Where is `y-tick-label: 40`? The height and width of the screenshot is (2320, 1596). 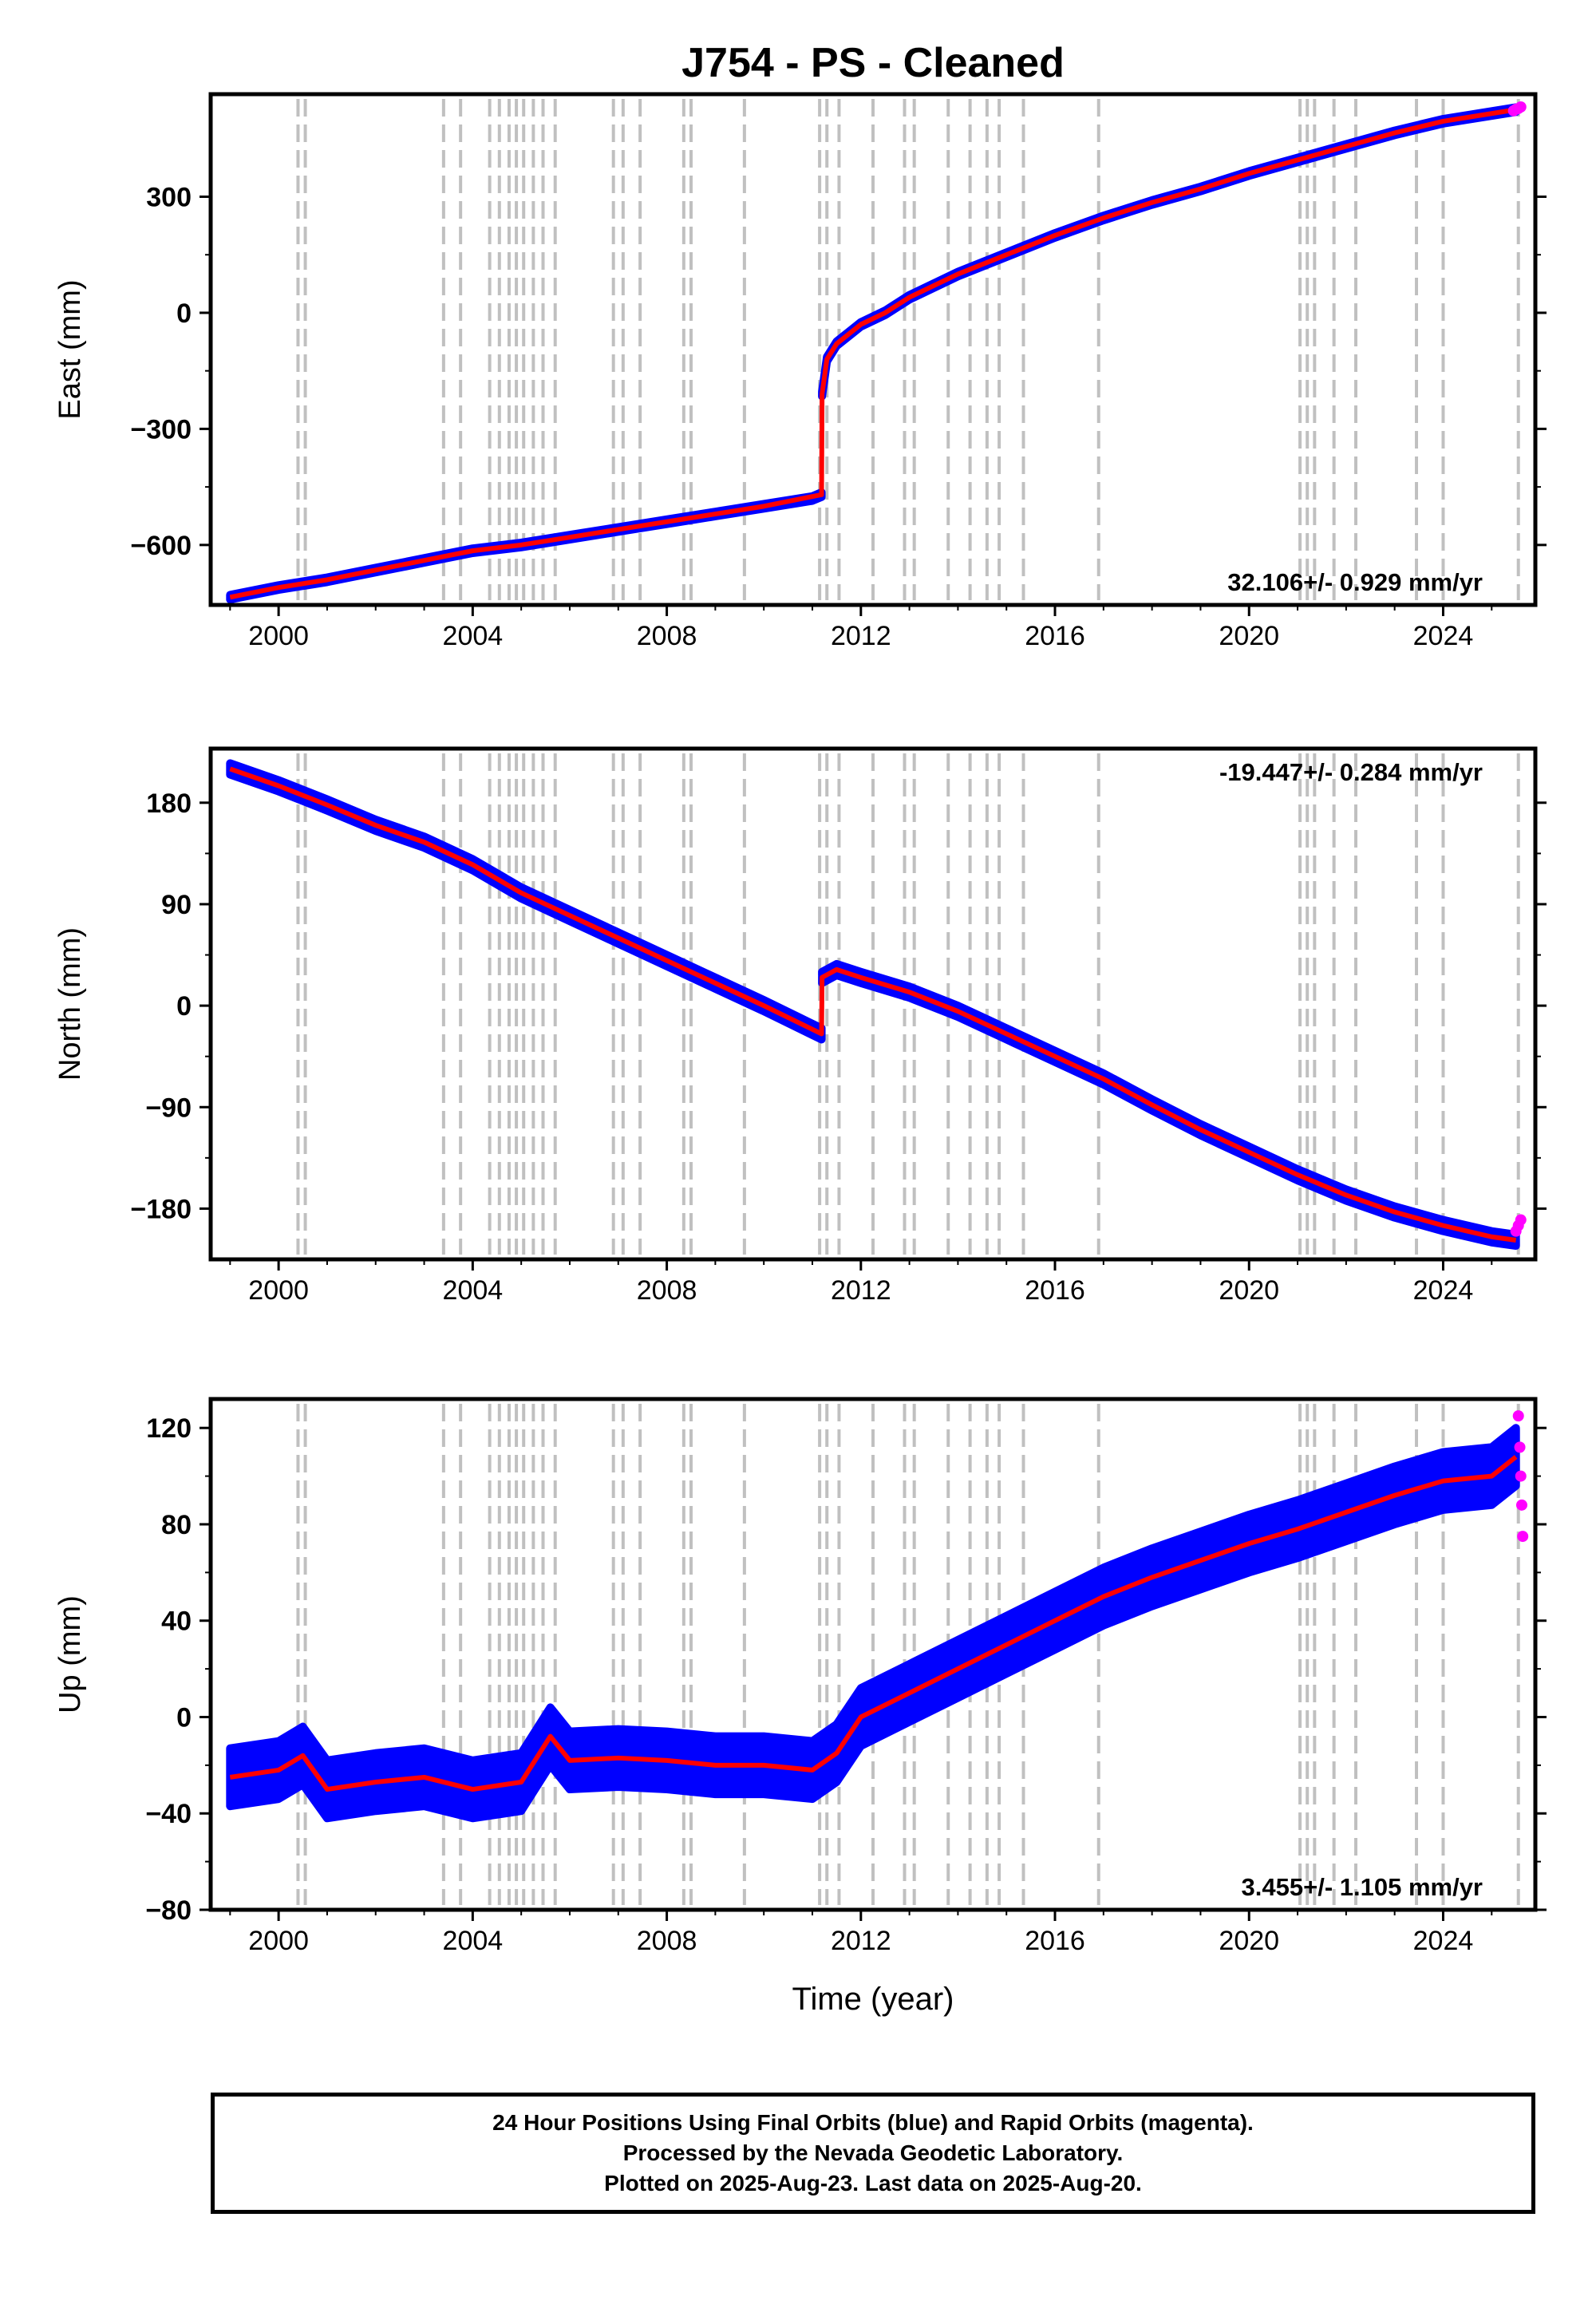
y-tick-label: 40 is located at coordinates (176, 1622).